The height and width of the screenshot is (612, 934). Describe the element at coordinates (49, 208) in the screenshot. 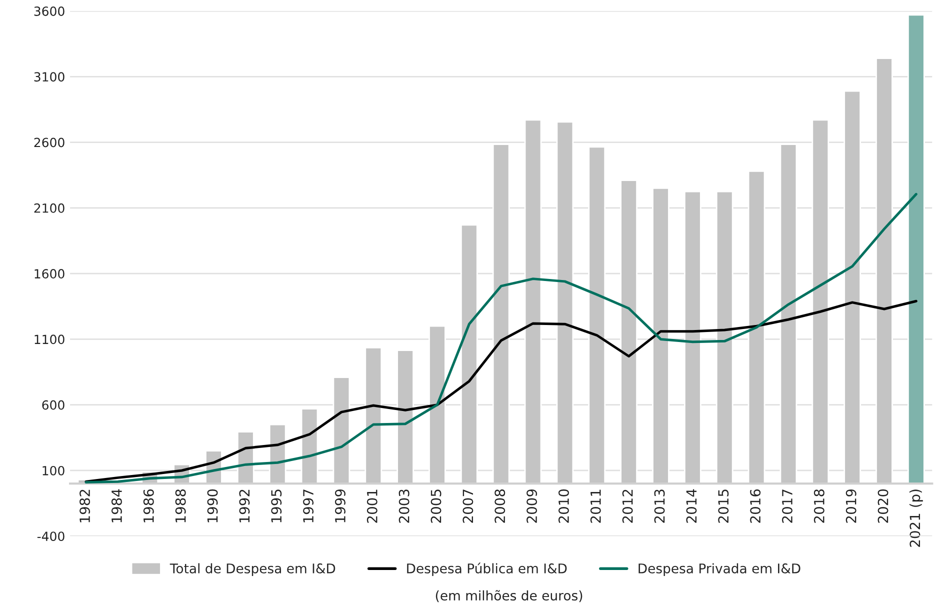

I see `y-tick-label: 2100` at that location.